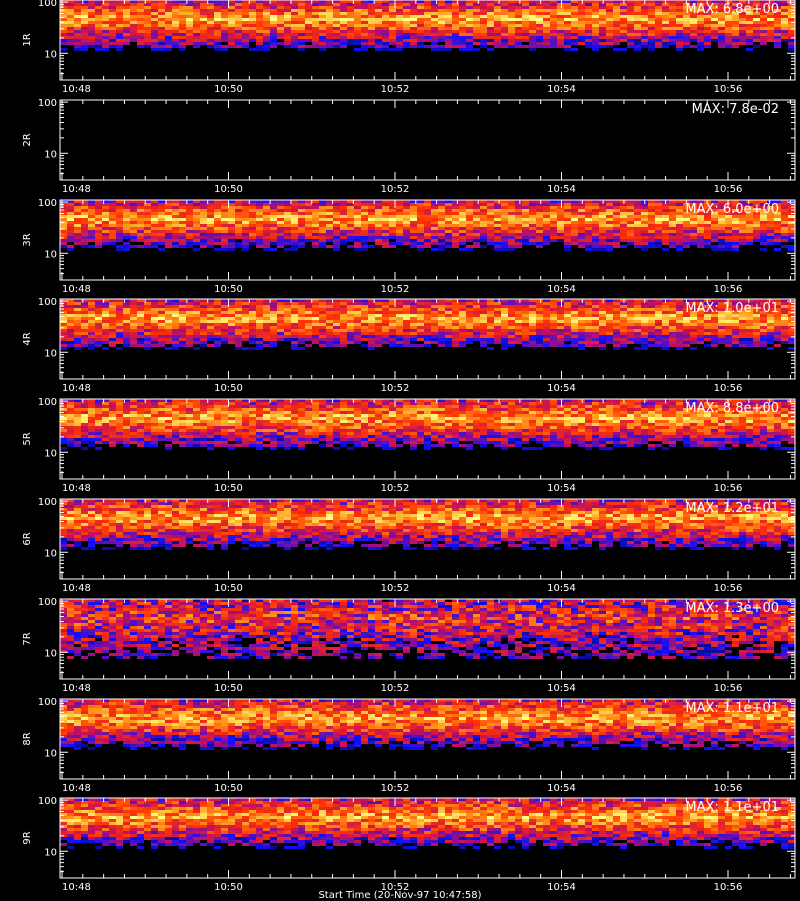 The width and height of the screenshot is (800, 901). I want to click on panel-max-label: MAX: 6.0e+00, so click(732, 209).